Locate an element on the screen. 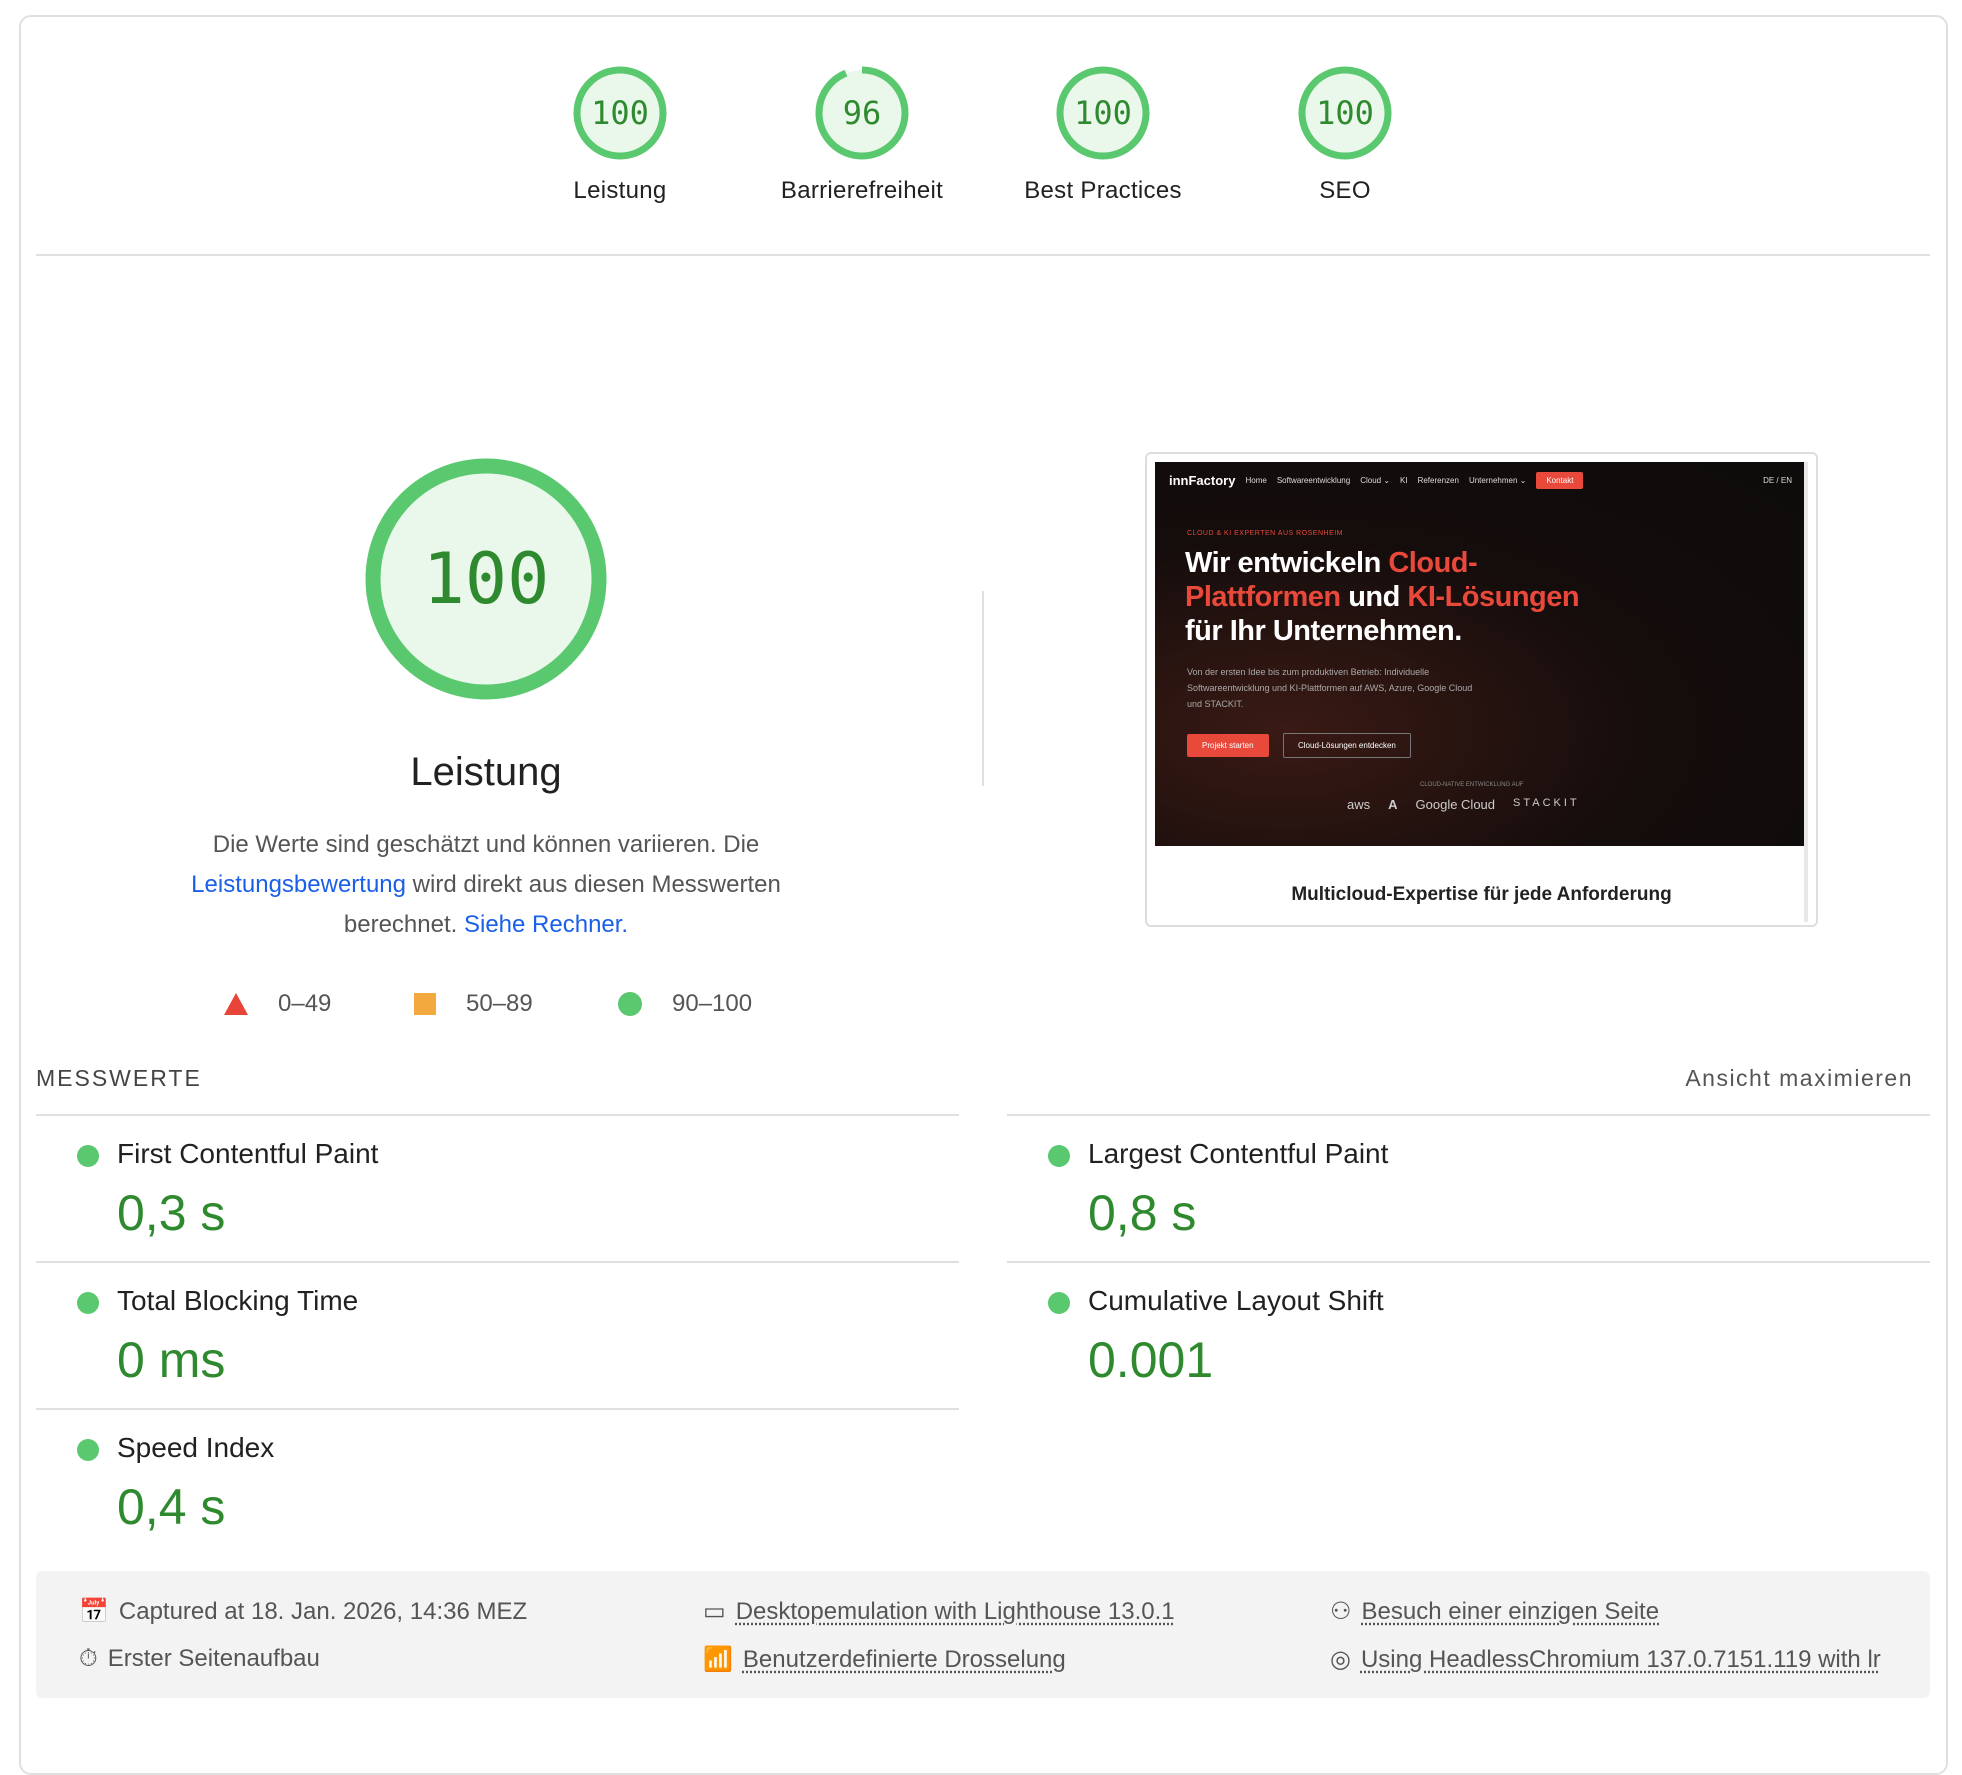 This screenshot has width=1962, height=1775. hero-button-primary: Projekt starten is located at coordinates (1228, 745).